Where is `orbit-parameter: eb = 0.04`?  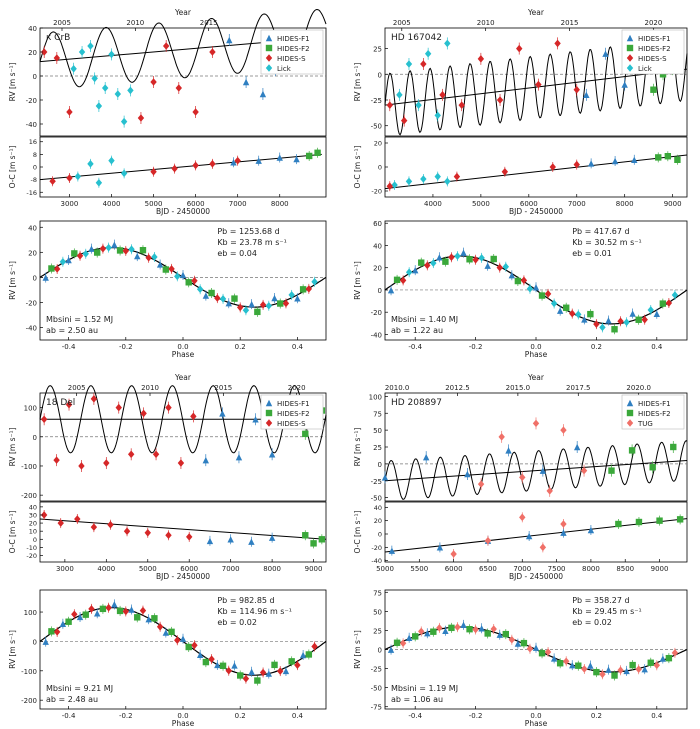 orbit-parameter: eb = 0.04 is located at coordinates (237, 253).